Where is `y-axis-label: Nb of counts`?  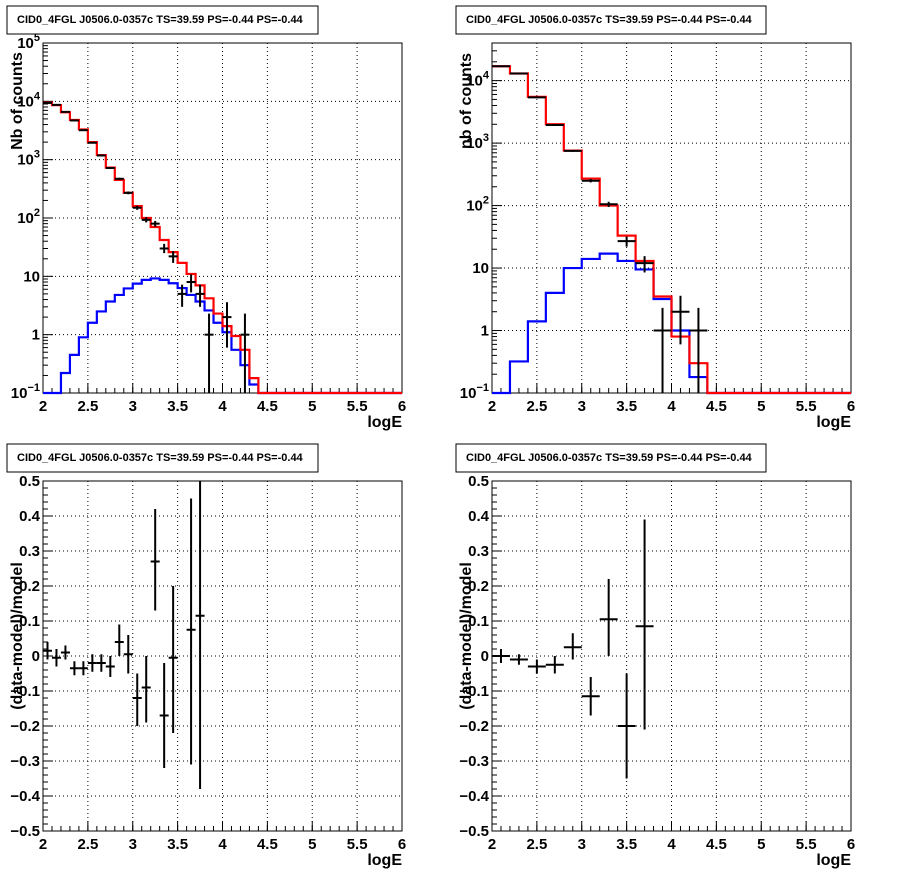 y-axis-label: Nb of counts is located at coordinates (17, 101).